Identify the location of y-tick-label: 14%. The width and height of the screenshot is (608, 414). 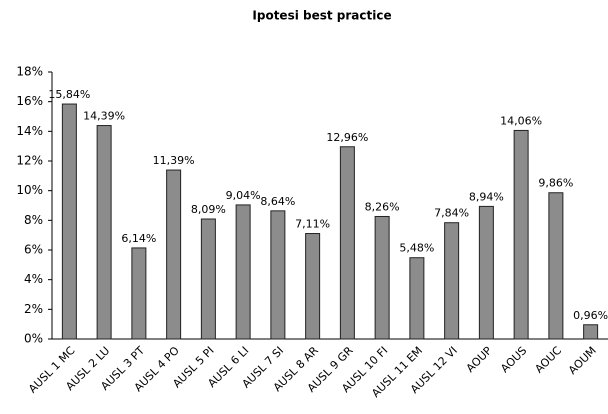
(29, 131).